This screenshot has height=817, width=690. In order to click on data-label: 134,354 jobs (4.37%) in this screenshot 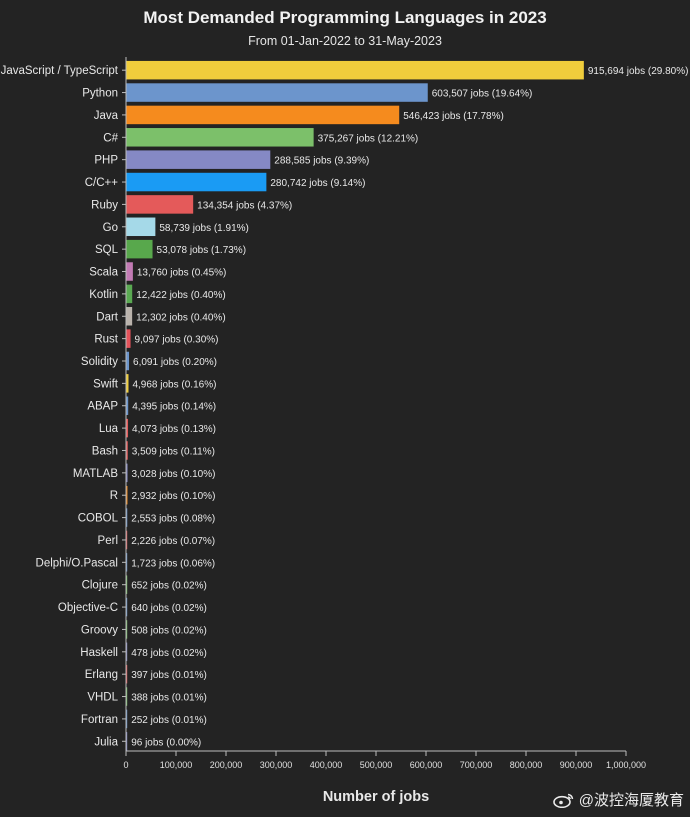, I will do `click(244, 205)`.